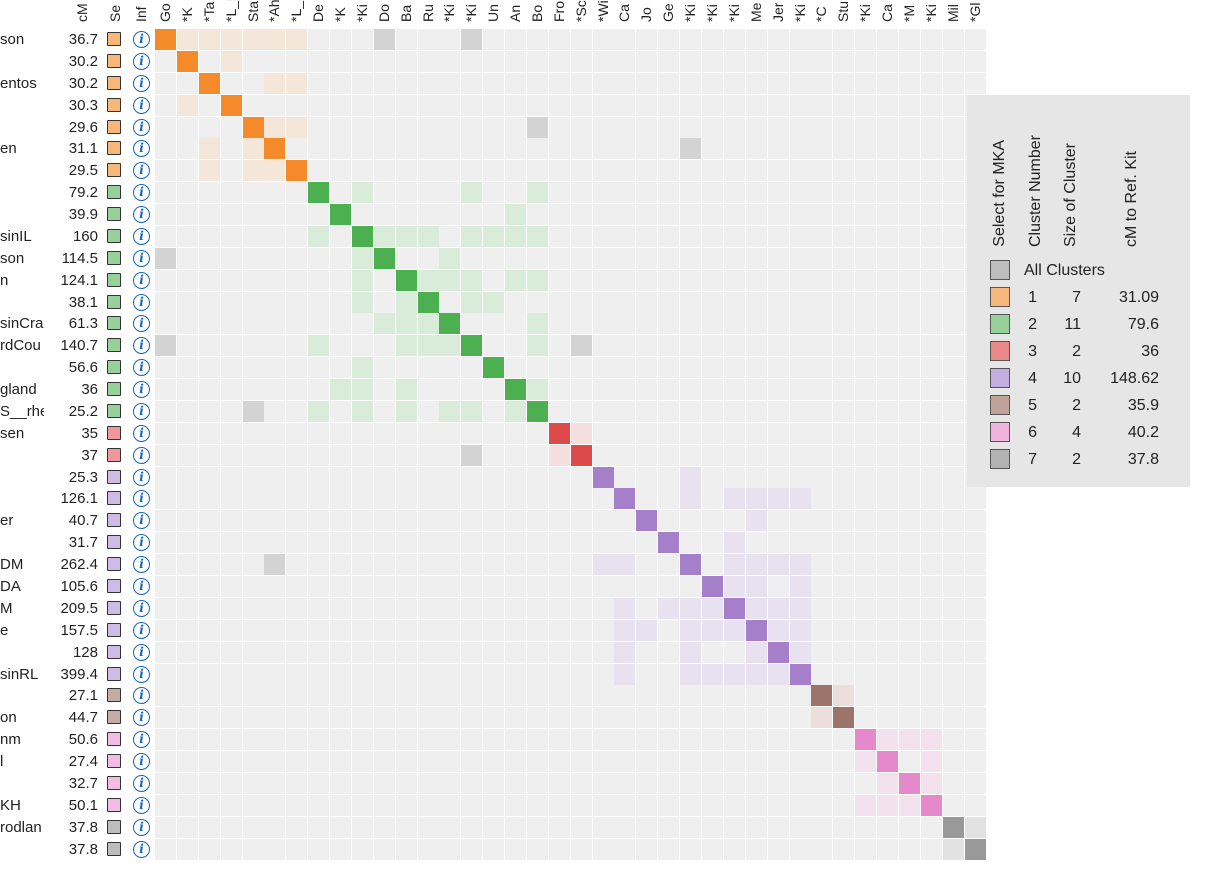  What do you see at coordinates (624, 13) in the screenshot?
I see `match-column-header: Ca` at bounding box center [624, 13].